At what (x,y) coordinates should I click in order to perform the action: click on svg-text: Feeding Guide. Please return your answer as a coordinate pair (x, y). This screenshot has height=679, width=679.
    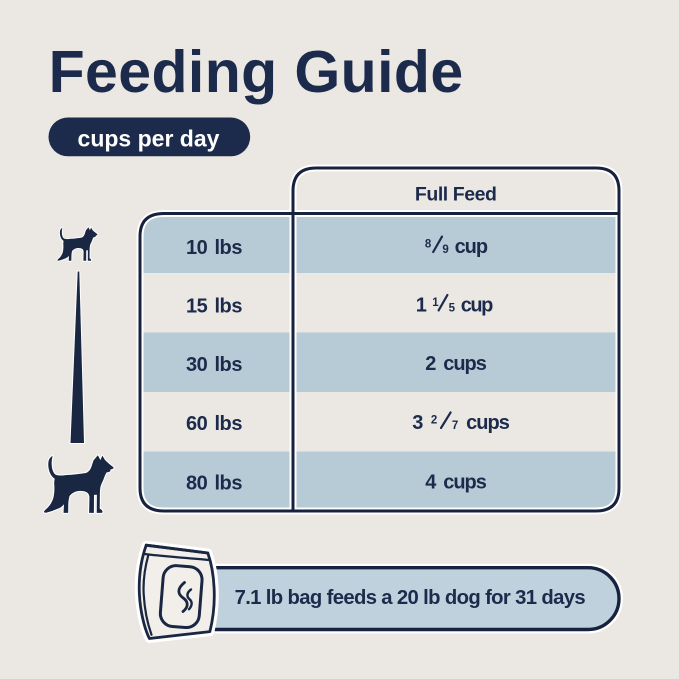
    Looking at the image, I should click on (256, 72).